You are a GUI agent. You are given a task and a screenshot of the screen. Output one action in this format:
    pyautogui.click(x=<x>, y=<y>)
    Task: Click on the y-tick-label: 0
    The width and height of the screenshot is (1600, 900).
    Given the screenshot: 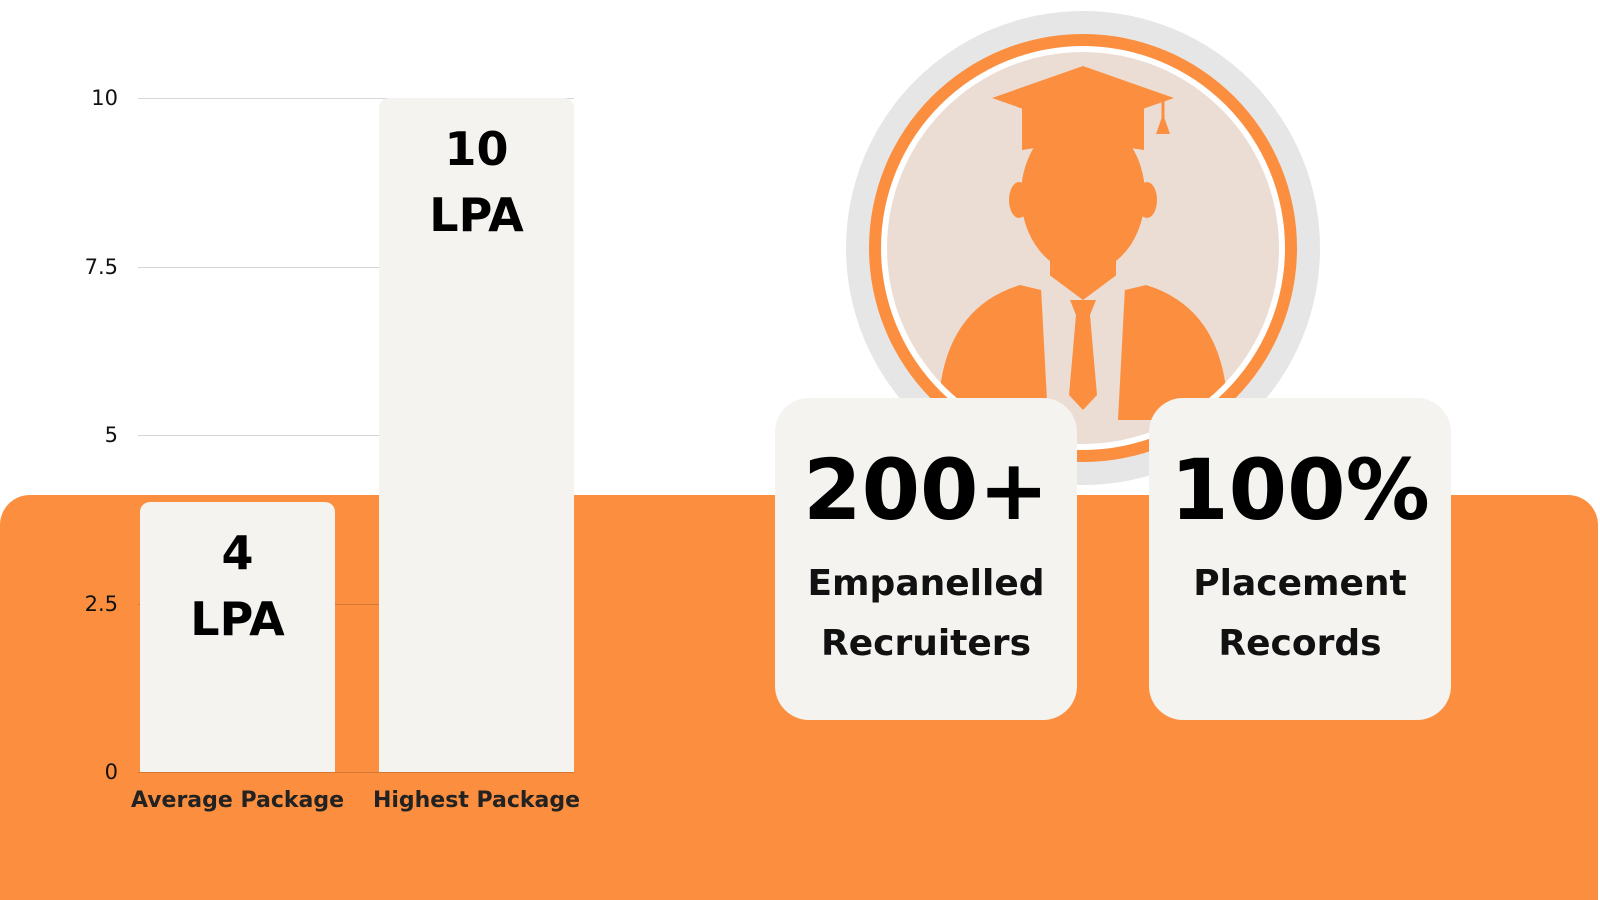 What is the action you would take?
    pyautogui.click(x=111, y=772)
    